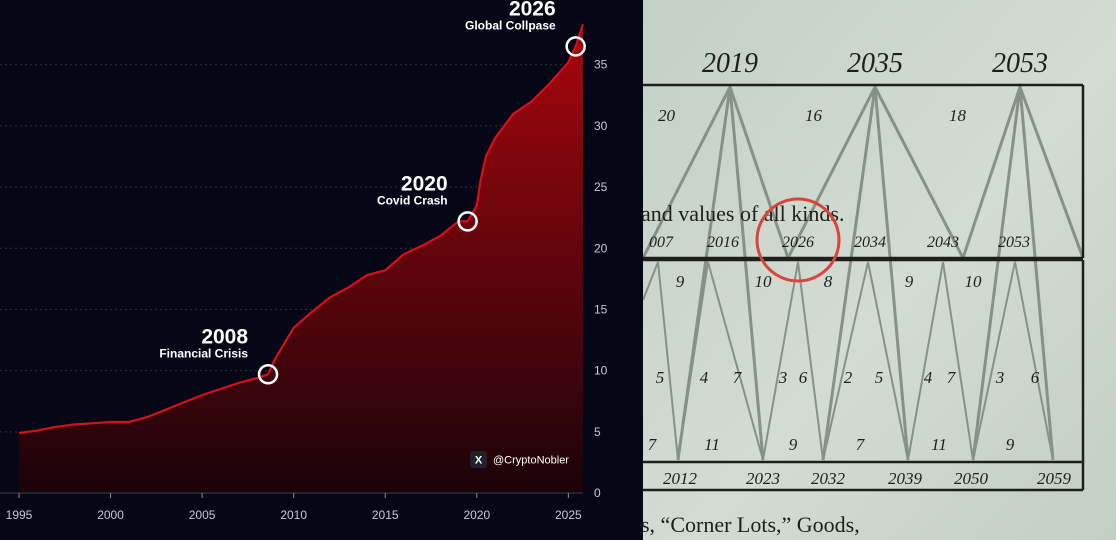 This screenshot has height=540, width=1116. I want to click on bottom-year-label: 2059, so click(1054, 478).